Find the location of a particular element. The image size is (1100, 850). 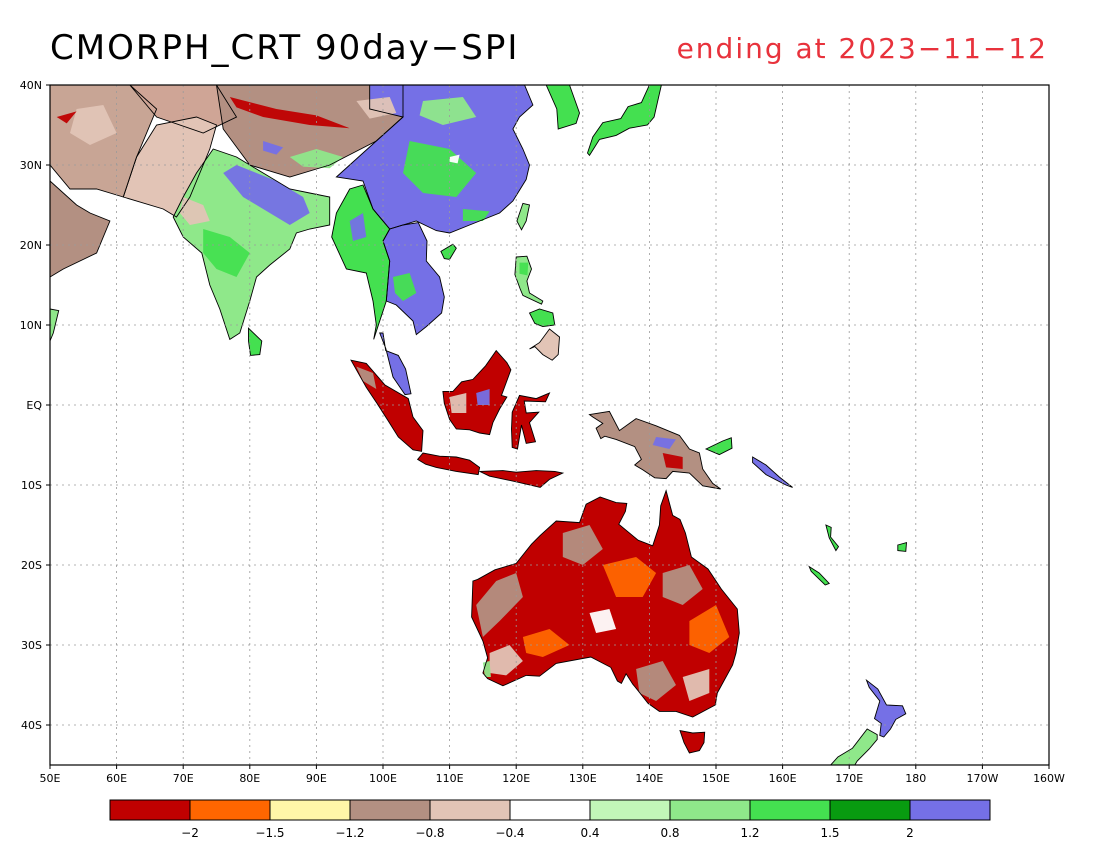

colorbar-label: 1.5 is located at coordinates (829, 833).